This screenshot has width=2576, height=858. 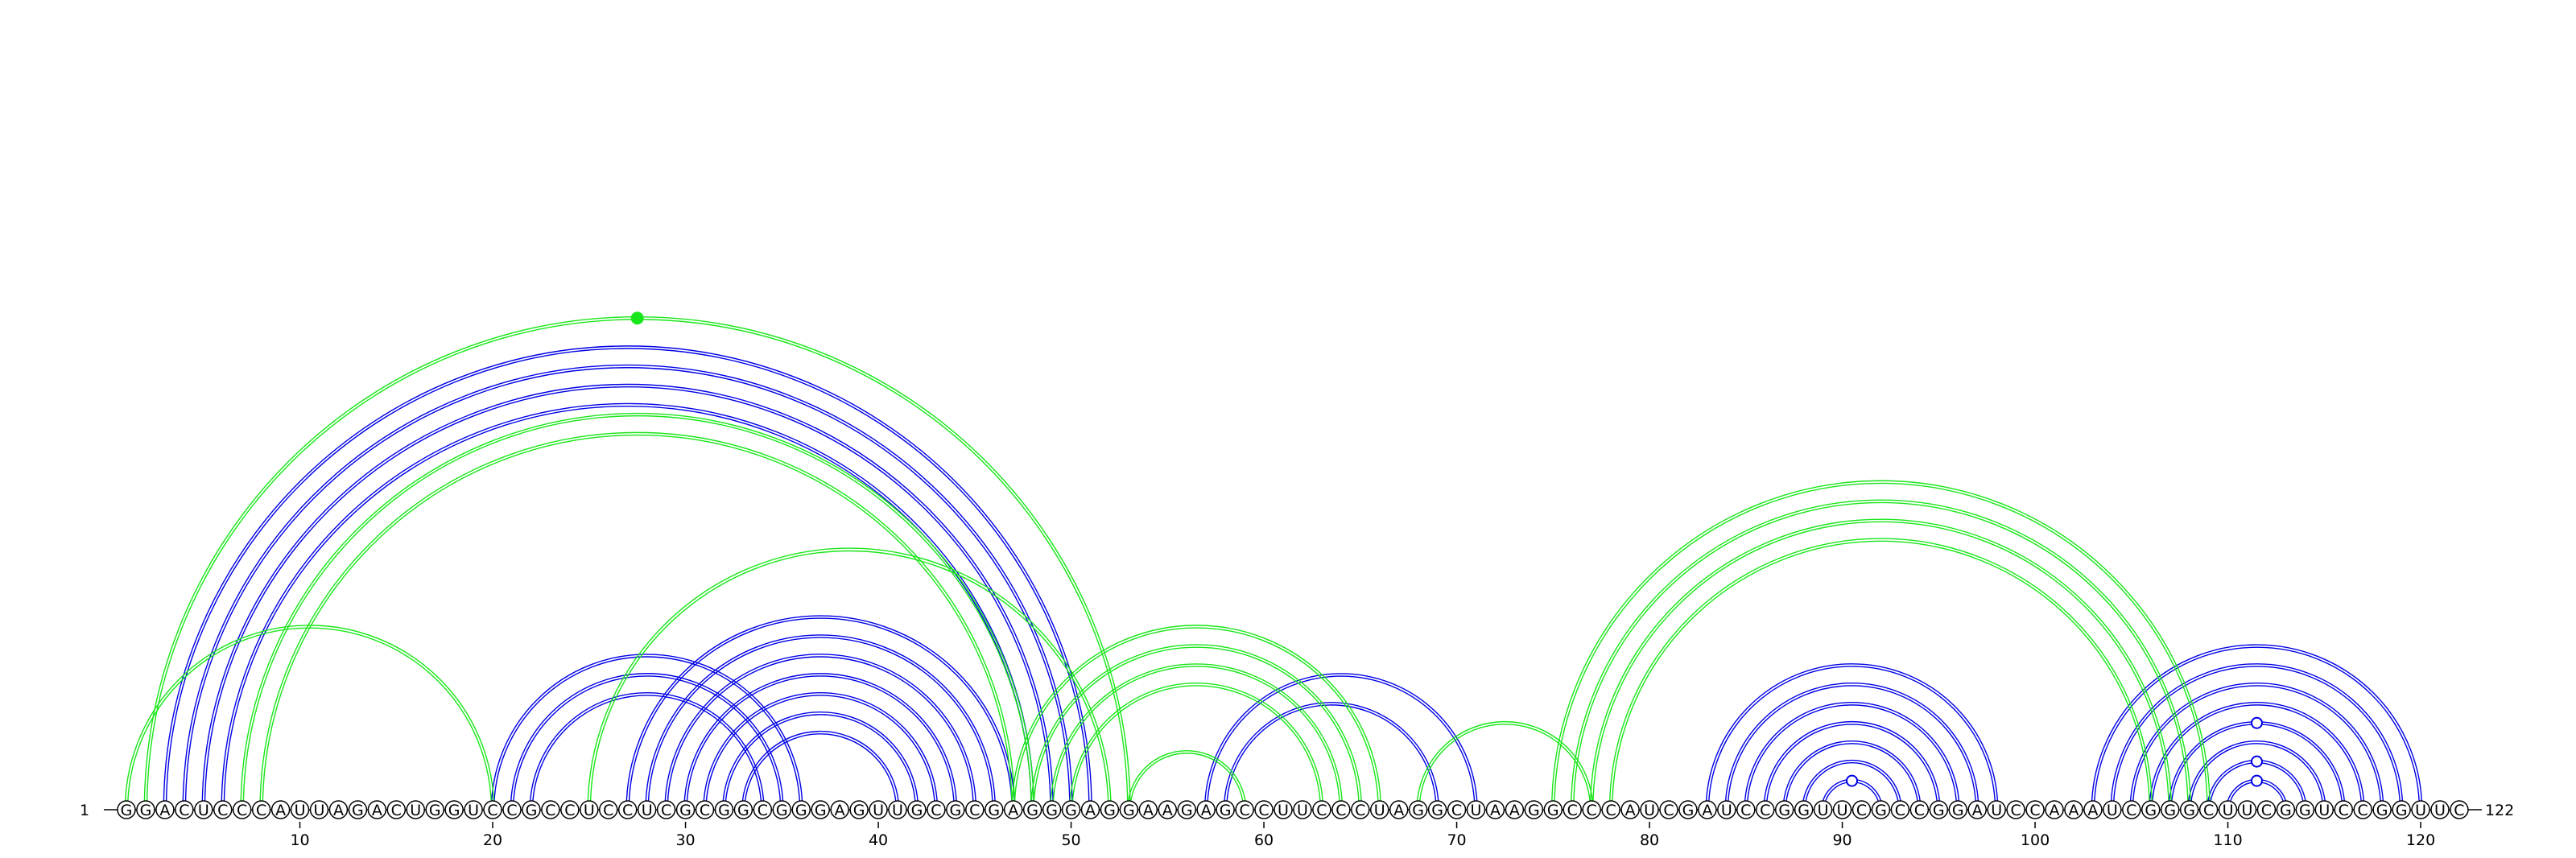 What do you see at coordinates (878, 840) in the screenshot?
I see `tick-label: 40` at bounding box center [878, 840].